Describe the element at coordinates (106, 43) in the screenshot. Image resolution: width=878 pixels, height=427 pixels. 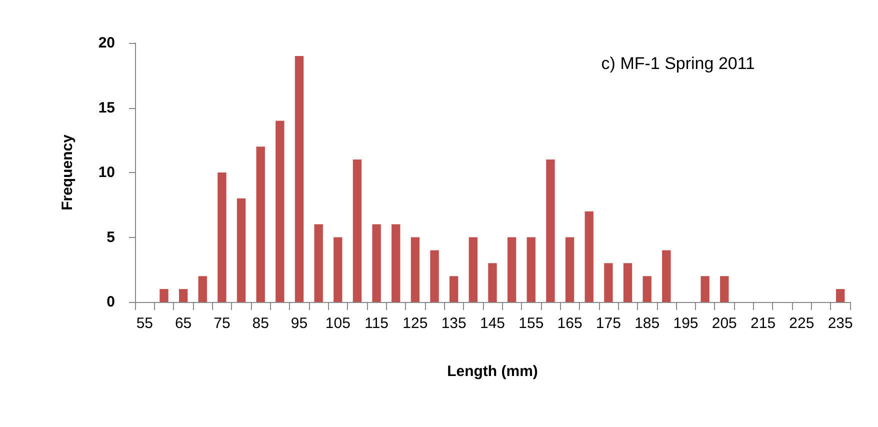
I see `y-tick-label: 20` at that location.